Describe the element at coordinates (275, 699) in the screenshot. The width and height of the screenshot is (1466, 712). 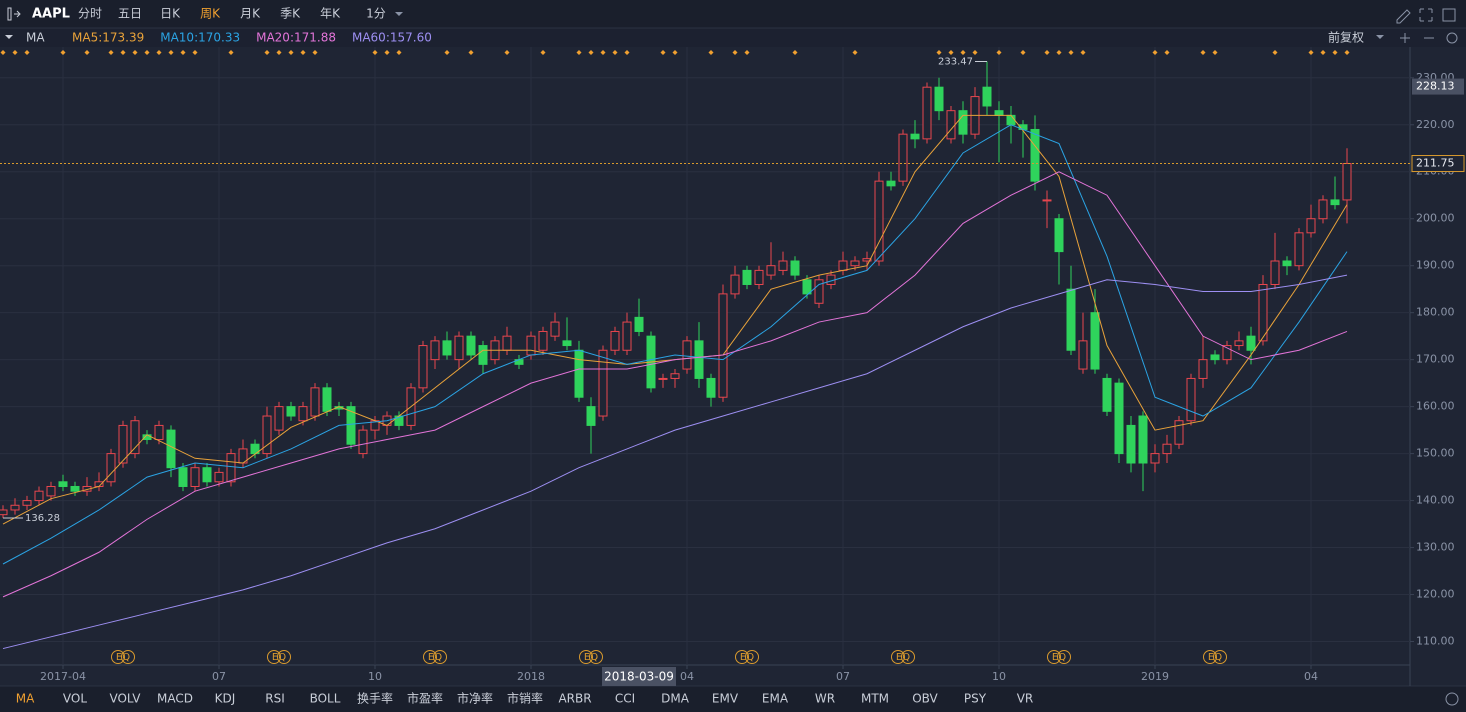
I see `indicator-tab: RSI` at that location.